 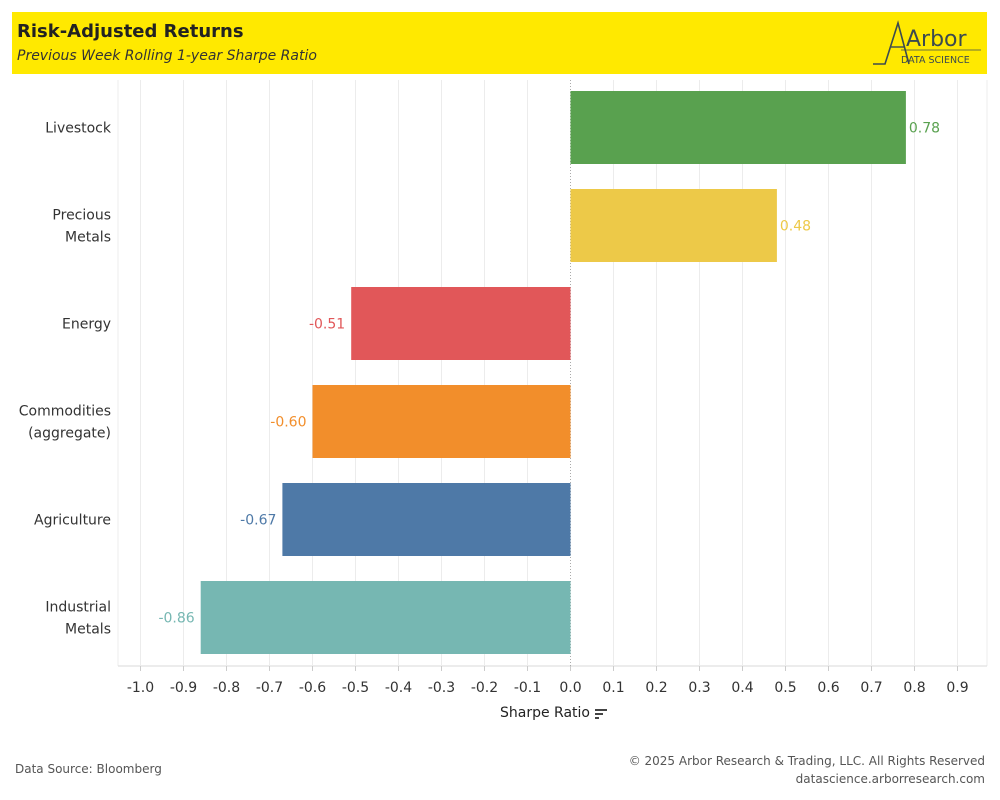 I want to click on footer-url: datascience.arborresearch.com, so click(x=890, y=779).